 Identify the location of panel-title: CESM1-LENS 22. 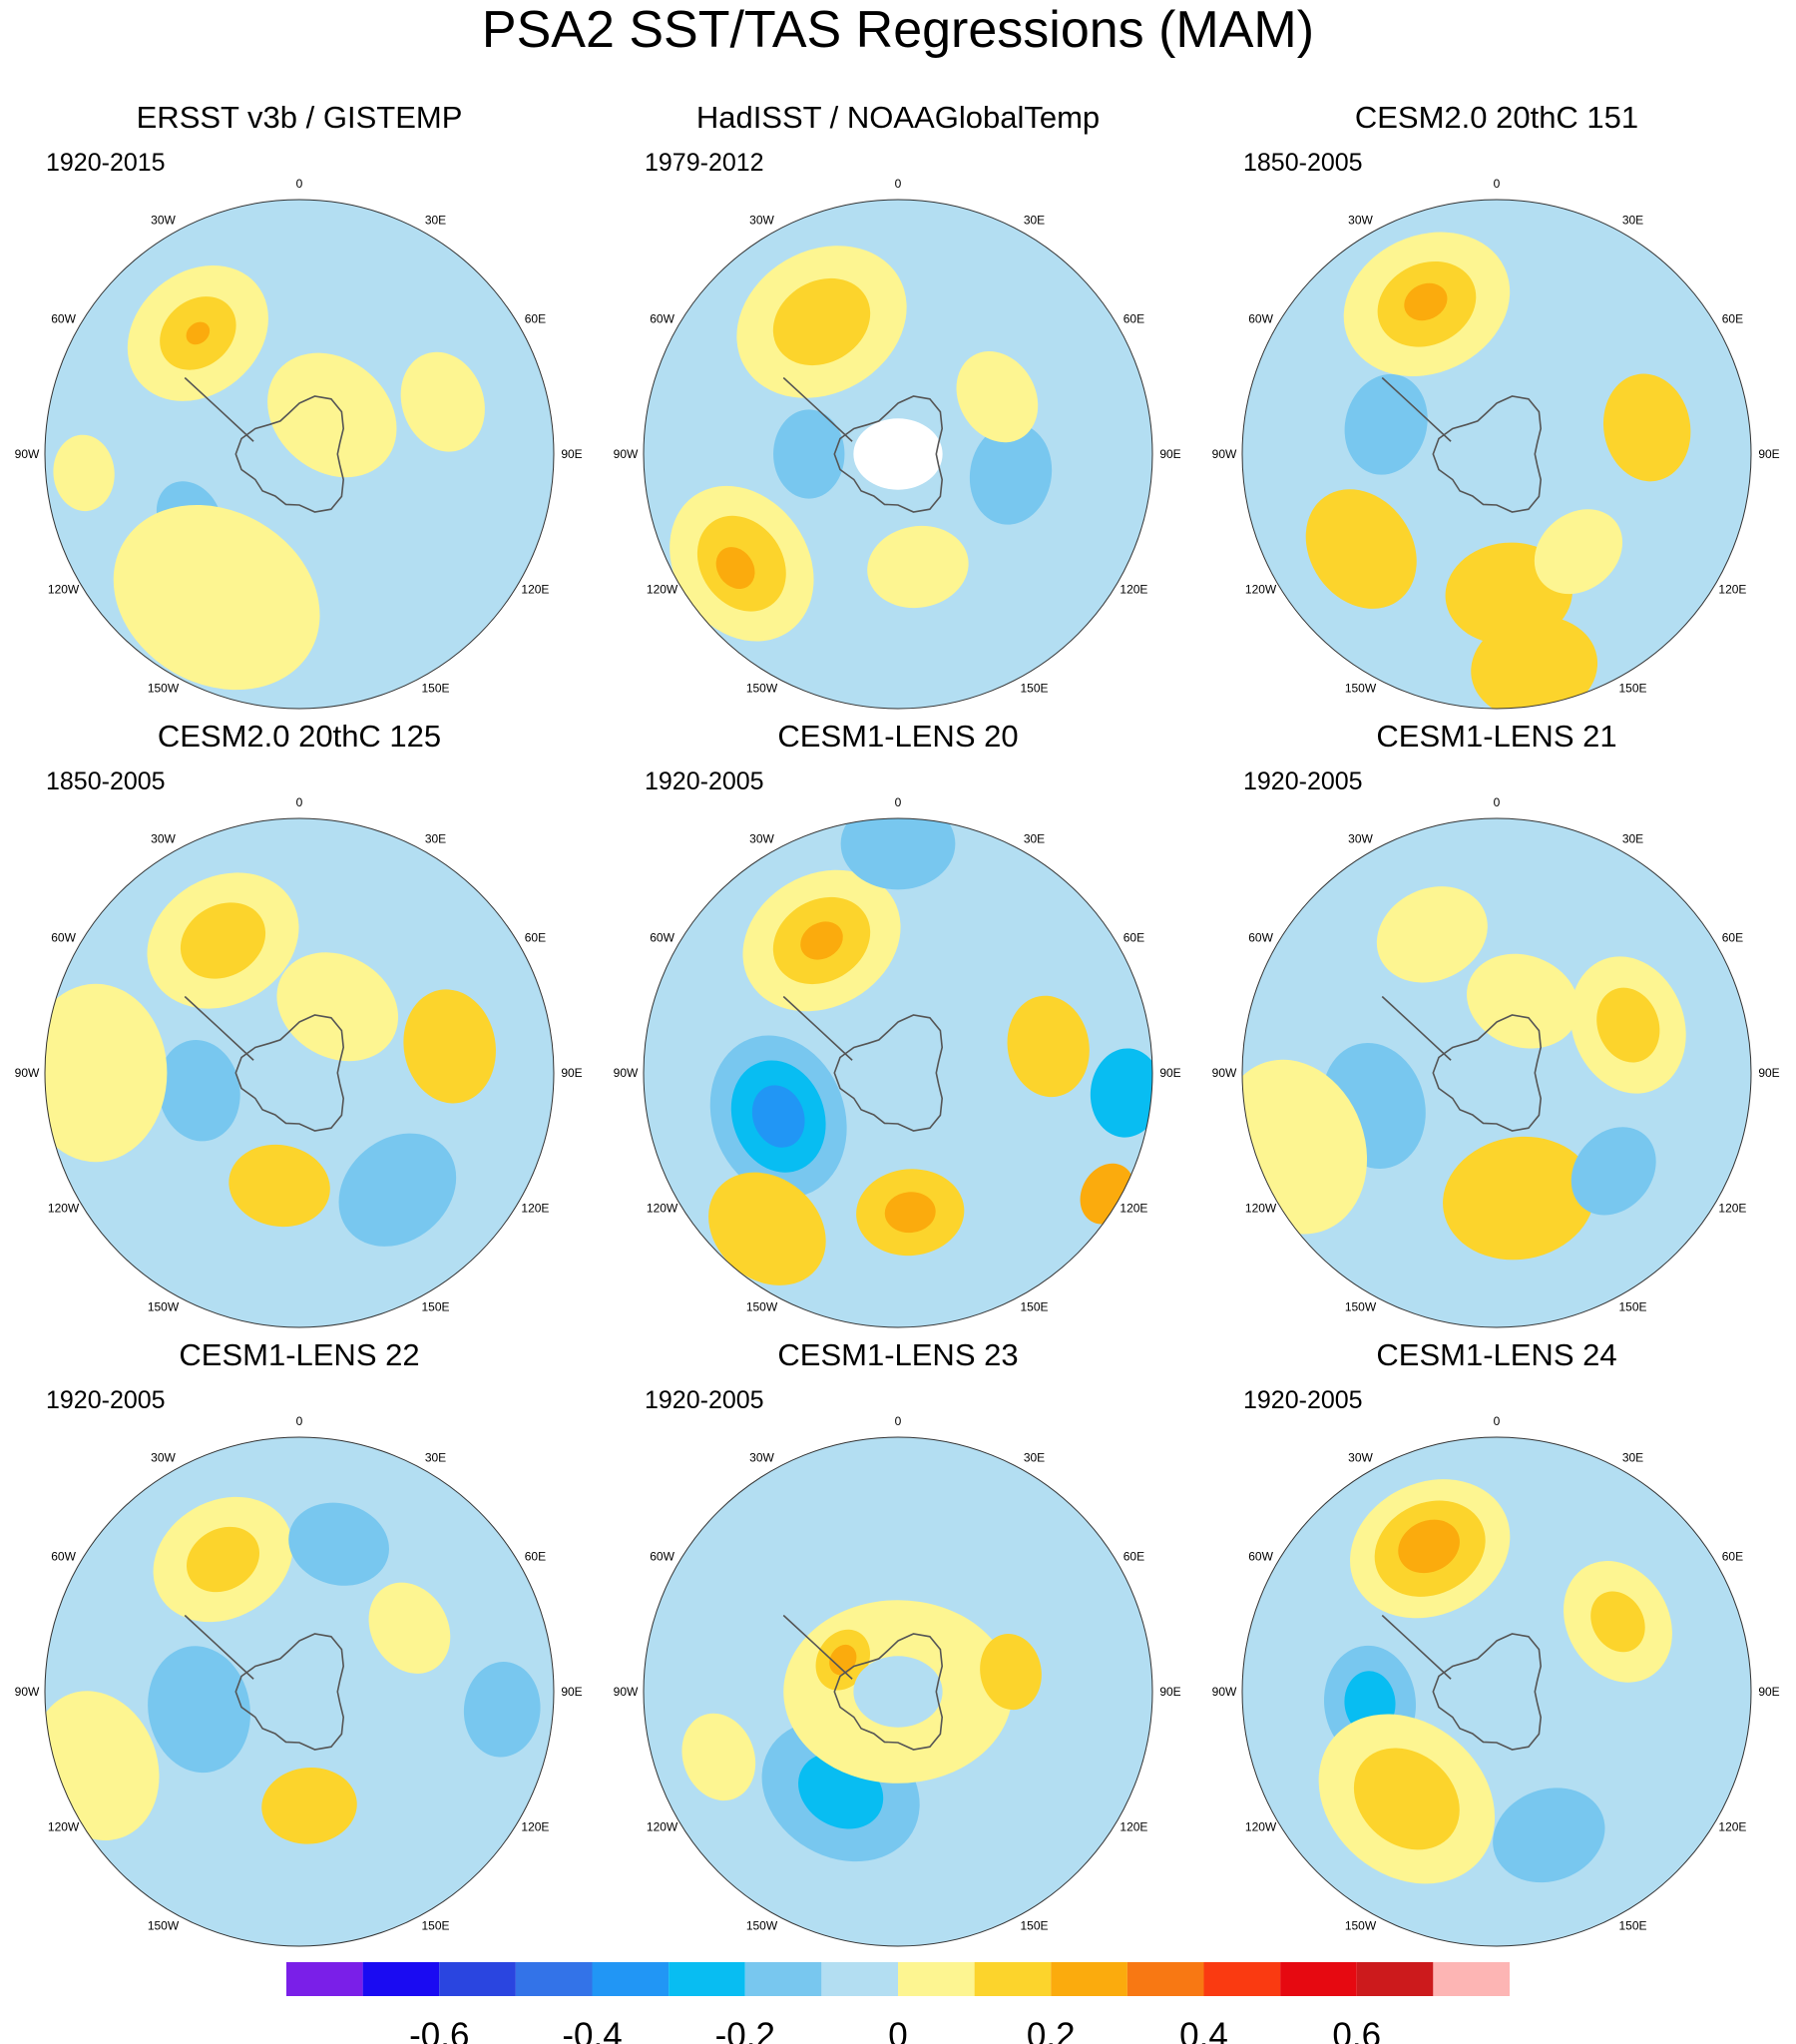
(299, 1354).